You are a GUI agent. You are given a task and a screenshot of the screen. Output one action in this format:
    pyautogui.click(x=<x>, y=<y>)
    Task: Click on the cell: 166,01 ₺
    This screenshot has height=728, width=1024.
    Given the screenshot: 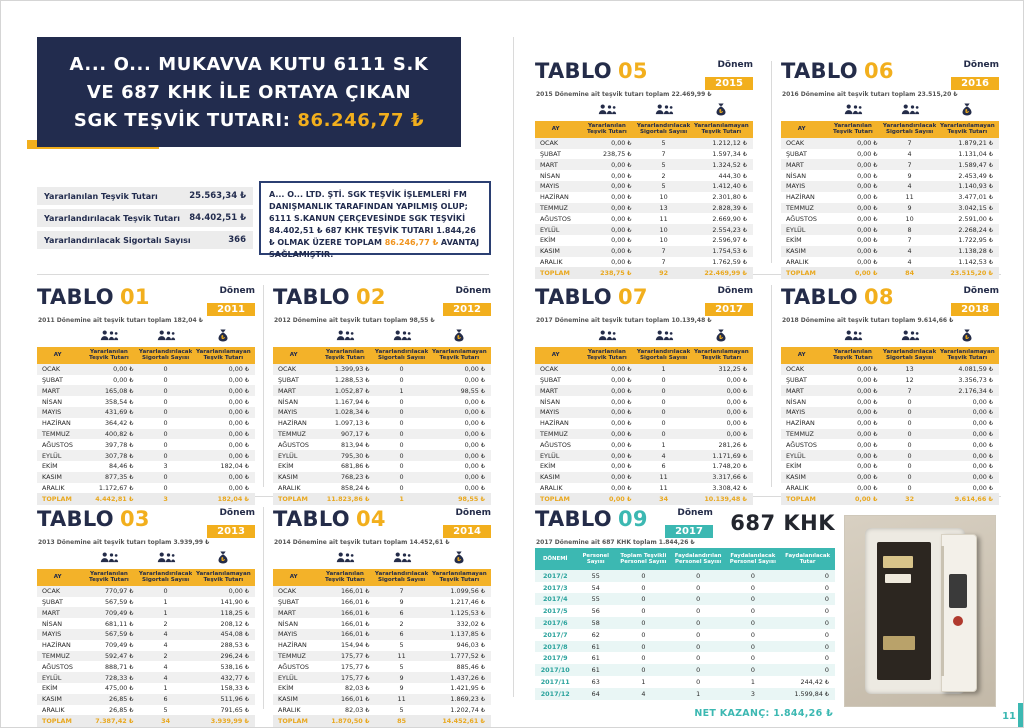 What is the action you would take?
    pyautogui.click(x=345, y=613)
    